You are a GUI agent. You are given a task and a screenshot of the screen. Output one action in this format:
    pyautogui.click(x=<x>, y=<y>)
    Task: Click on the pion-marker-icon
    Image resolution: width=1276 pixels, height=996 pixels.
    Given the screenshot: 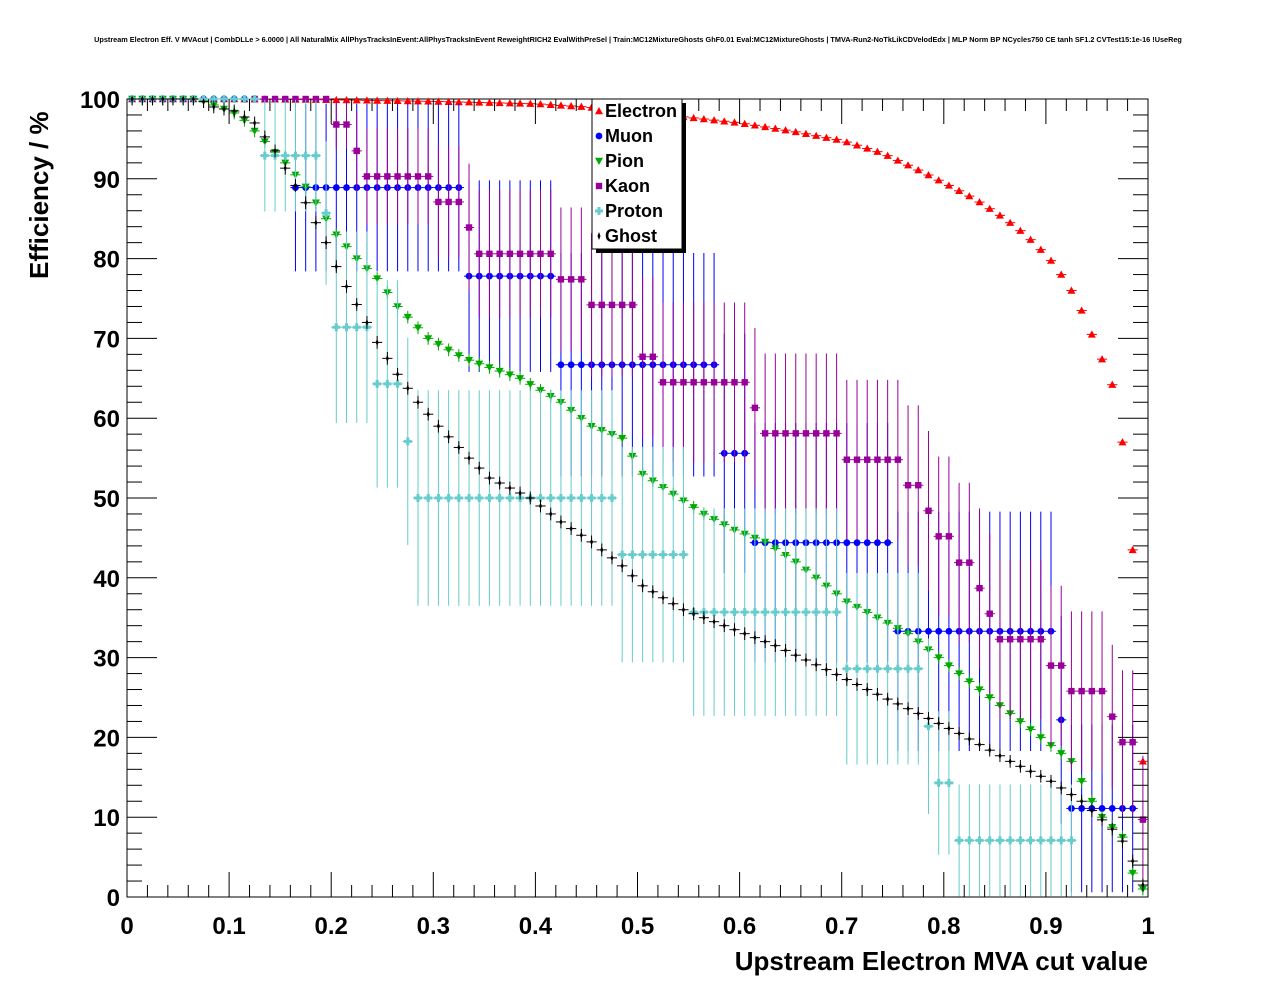 What is the action you would take?
    pyautogui.click(x=599, y=161)
    